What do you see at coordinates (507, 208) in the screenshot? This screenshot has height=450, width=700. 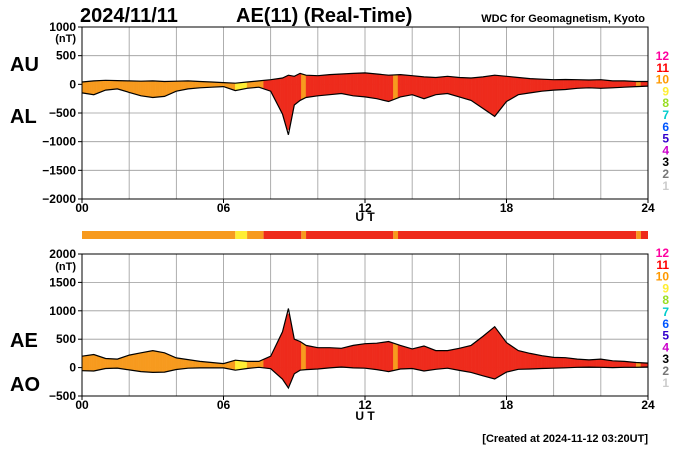 I see `x-tick-label: 18` at bounding box center [507, 208].